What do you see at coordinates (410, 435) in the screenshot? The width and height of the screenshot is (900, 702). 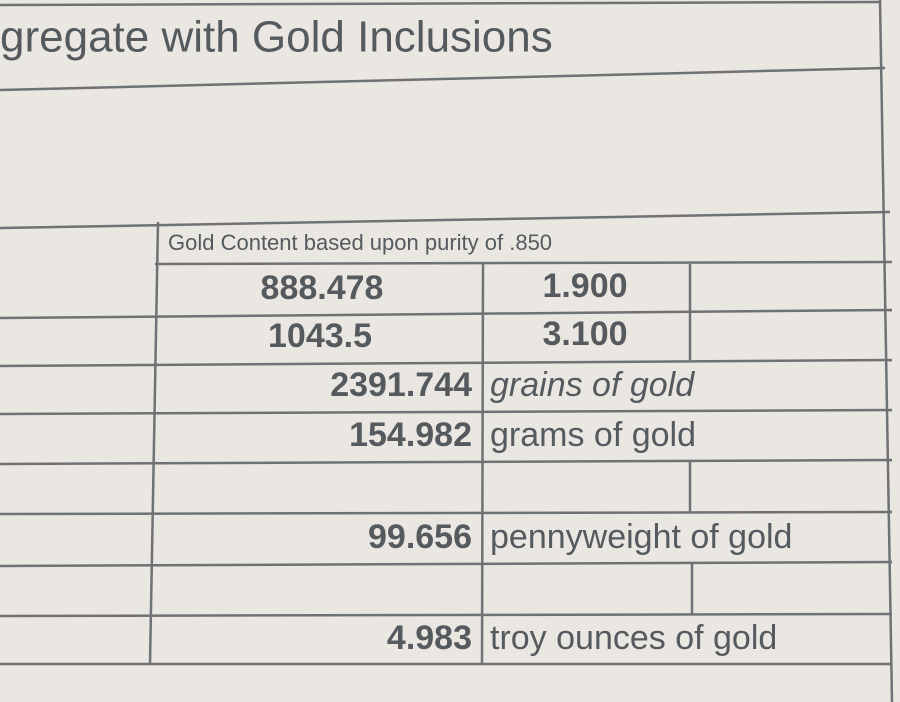 I see `cell: 154.982` at bounding box center [410, 435].